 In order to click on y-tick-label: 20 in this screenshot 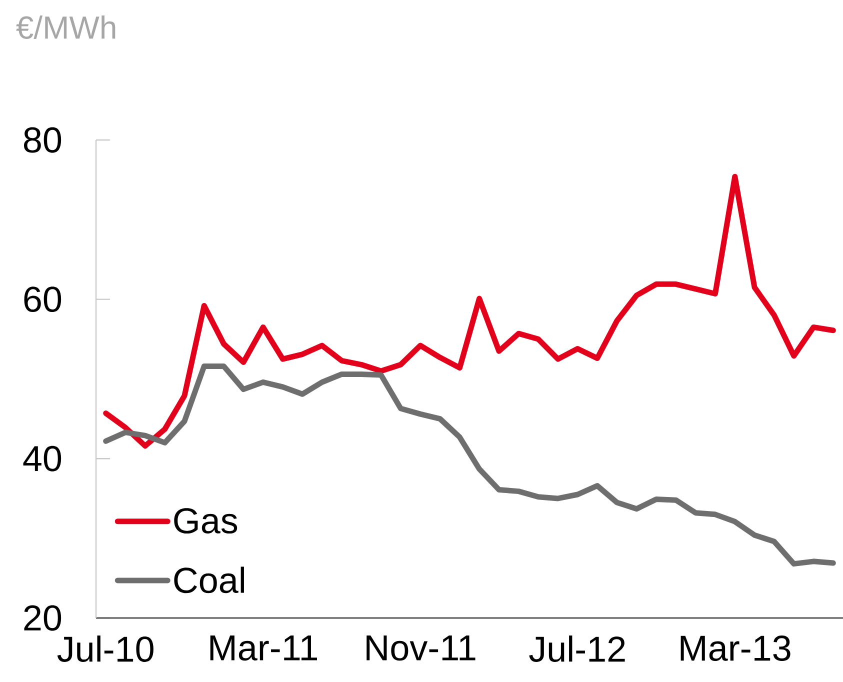, I will do `click(43, 618)`.